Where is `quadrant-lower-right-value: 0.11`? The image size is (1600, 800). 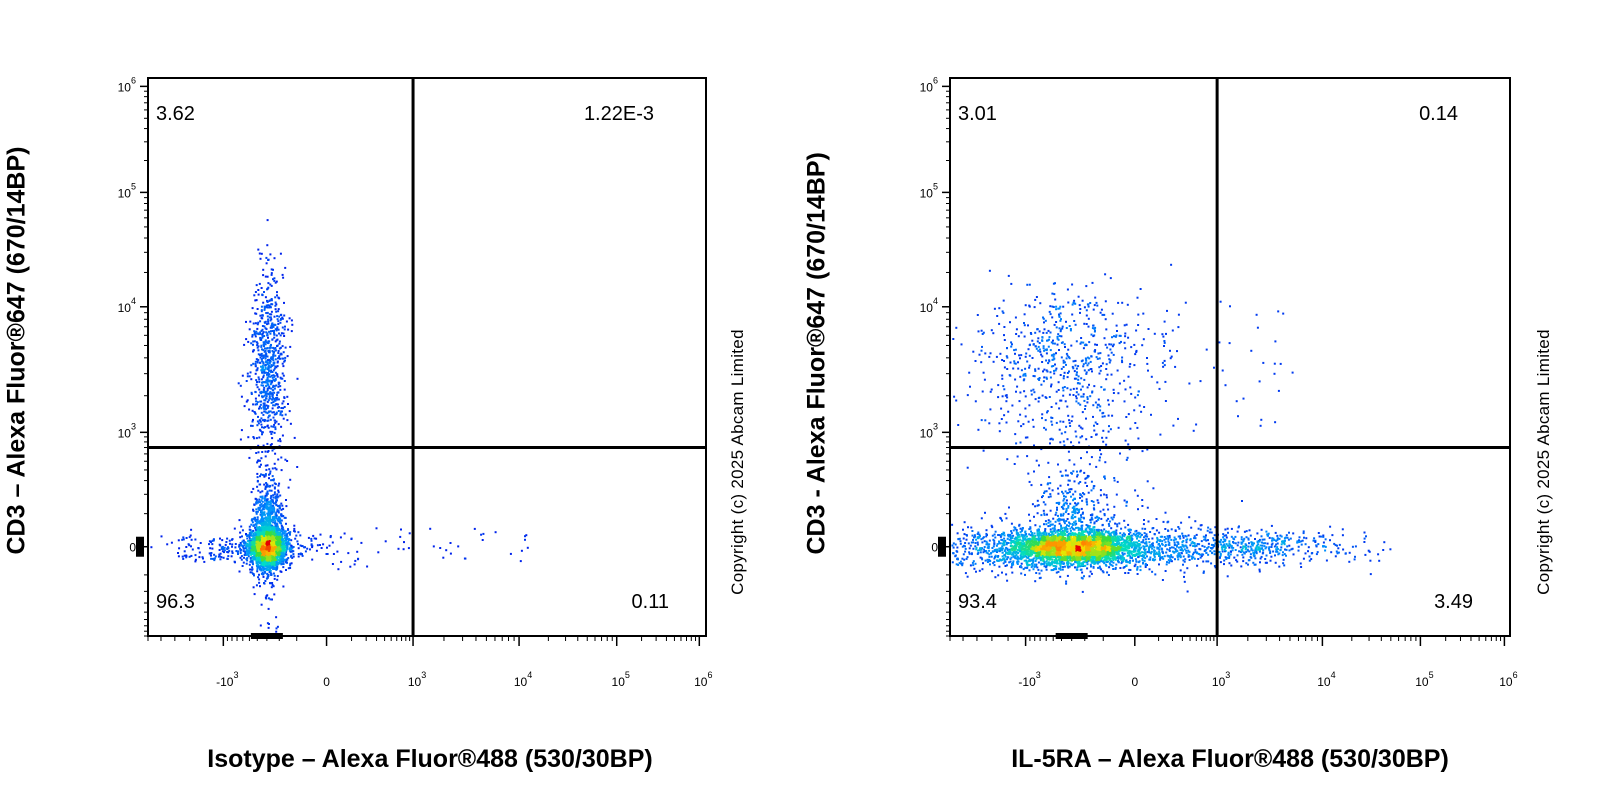
quadrant-lower-right-value: 0.11 is located at coordinates (650, 602).